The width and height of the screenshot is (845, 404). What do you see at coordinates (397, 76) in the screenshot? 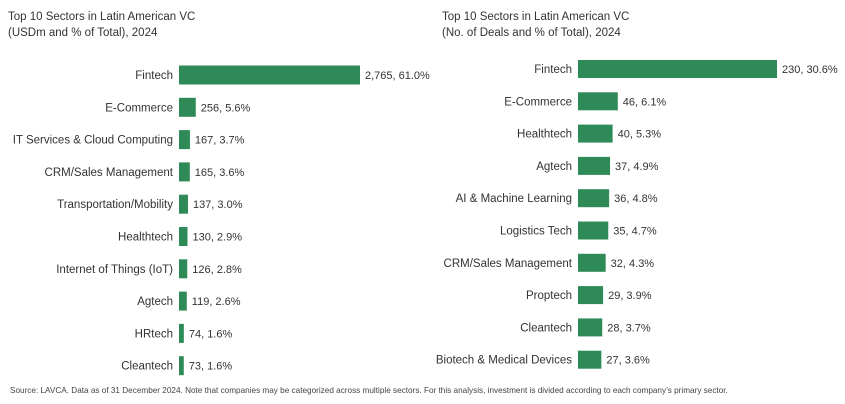
I see `left-data-label: 2,765, 61.0%` at bounding box center [397, 76].